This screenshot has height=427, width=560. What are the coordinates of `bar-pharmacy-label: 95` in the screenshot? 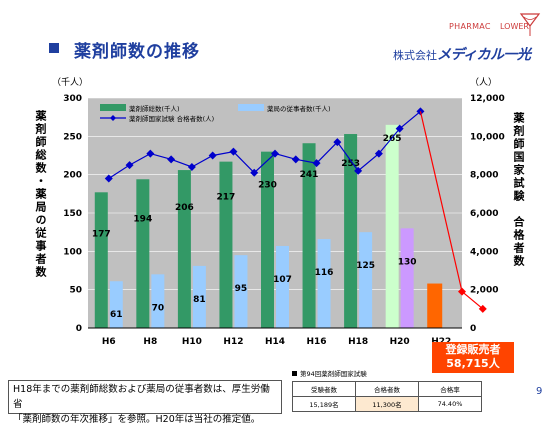 It's located at (241, 289).